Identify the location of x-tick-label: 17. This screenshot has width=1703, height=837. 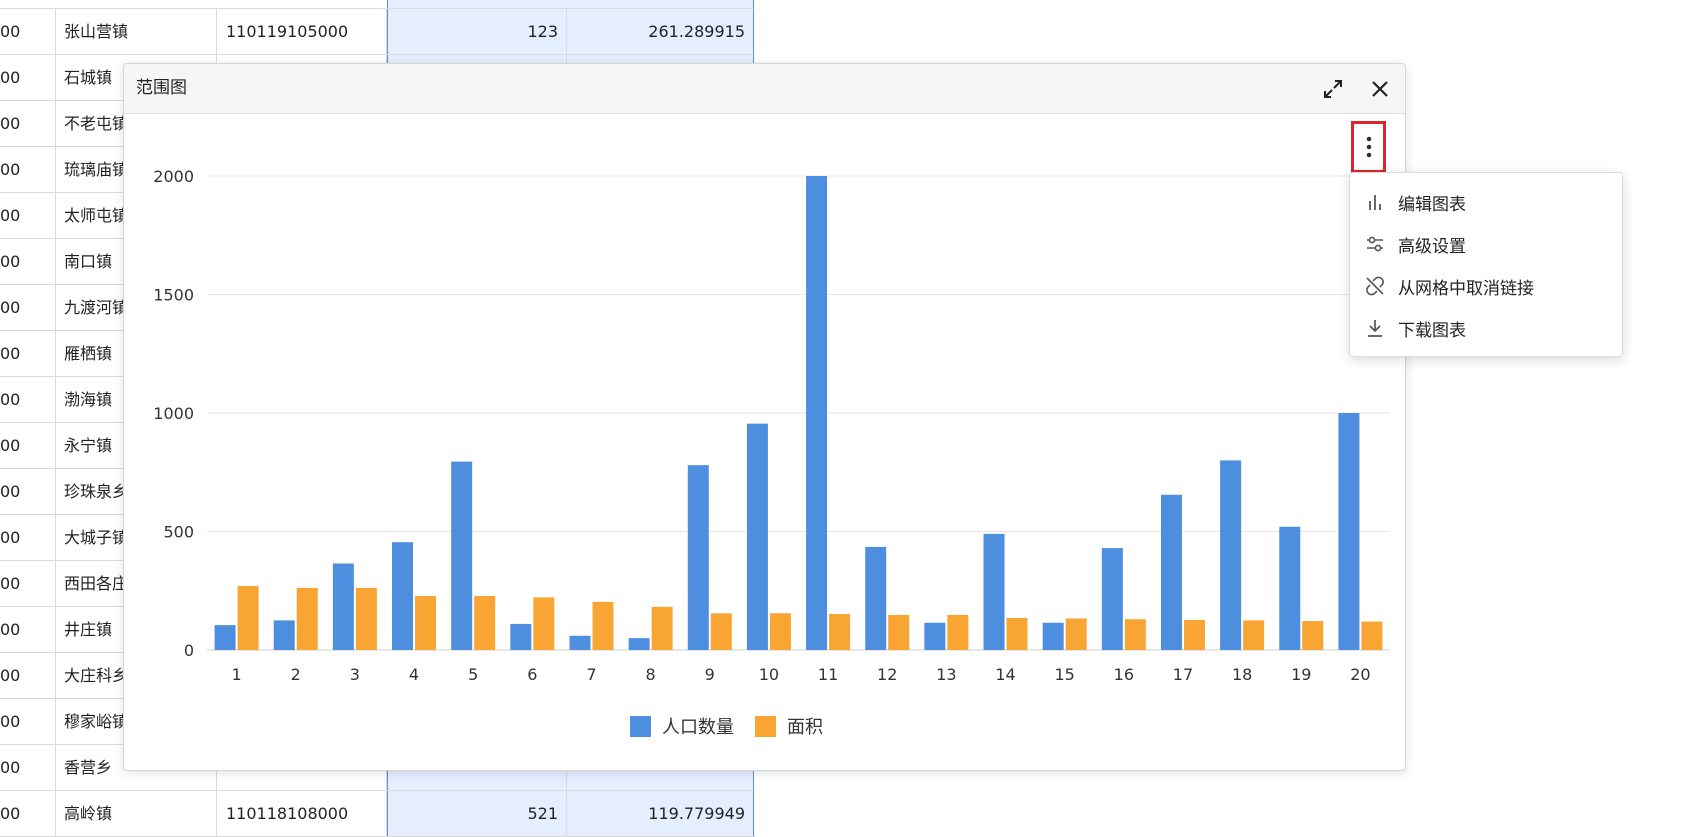
(1183, 674).